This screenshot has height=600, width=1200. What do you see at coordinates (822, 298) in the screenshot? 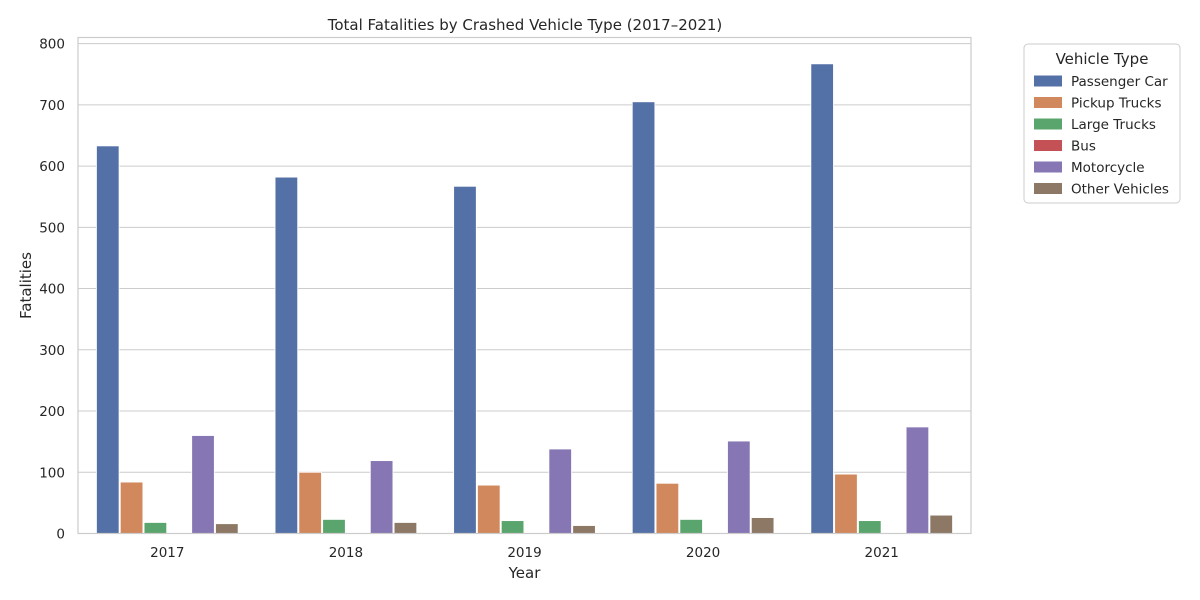
I see `bar-passenger-car-2021` at bounding box center [822, 298].